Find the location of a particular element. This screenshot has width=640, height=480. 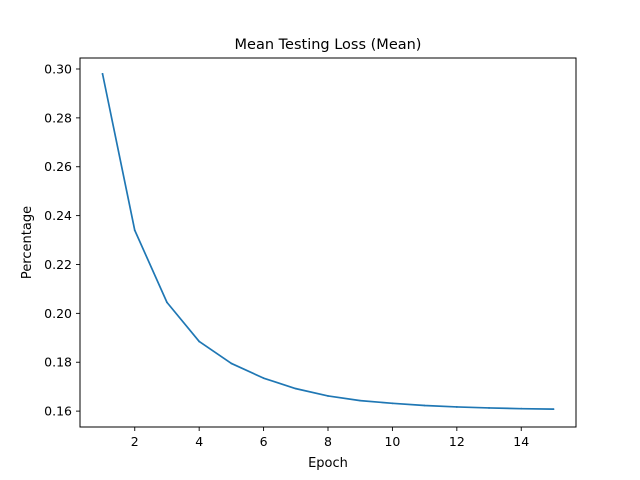

x-tick-label: 6 is located at coordinates (264, 441).